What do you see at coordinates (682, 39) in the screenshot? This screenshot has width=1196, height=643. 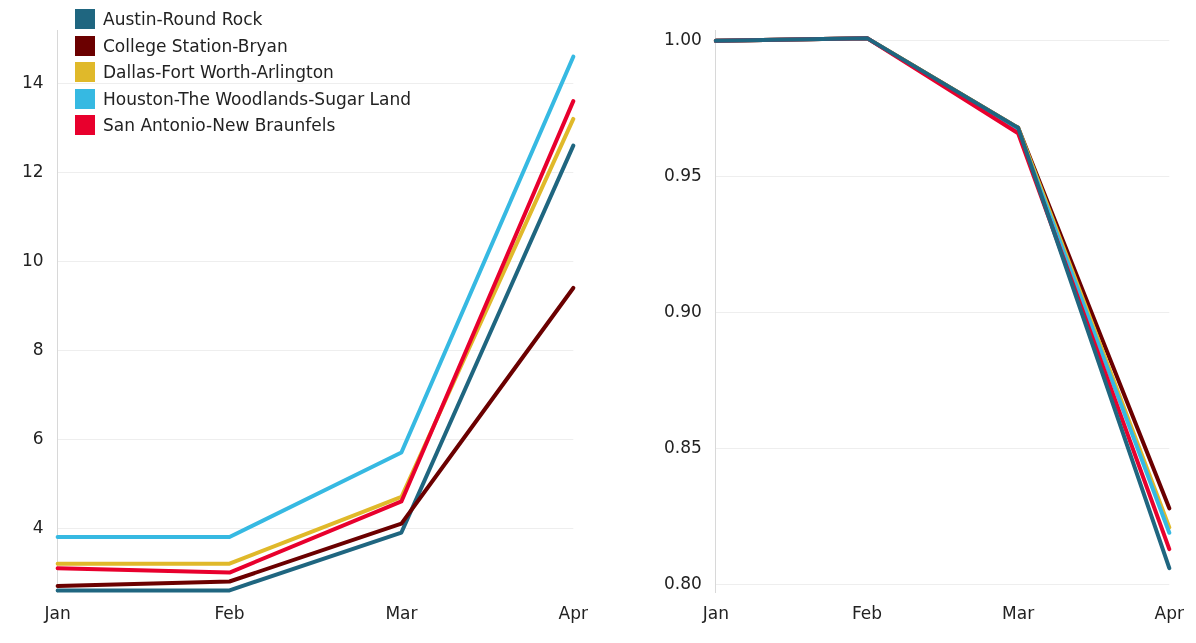 I see `y-tick-label: 1.00` at bounding box center [682, 39].